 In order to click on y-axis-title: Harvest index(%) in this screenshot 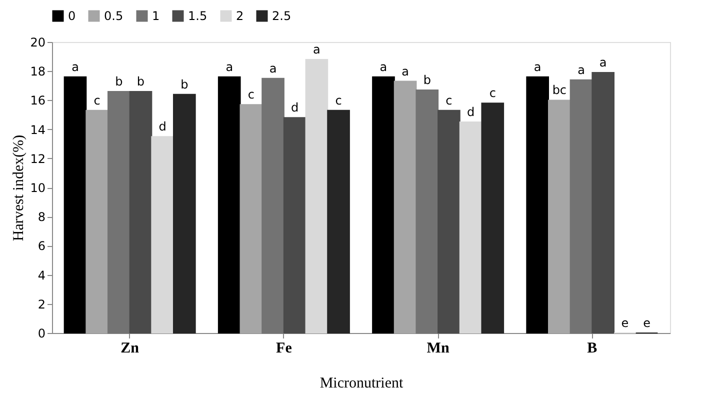, I will do `click(19, 188)`.